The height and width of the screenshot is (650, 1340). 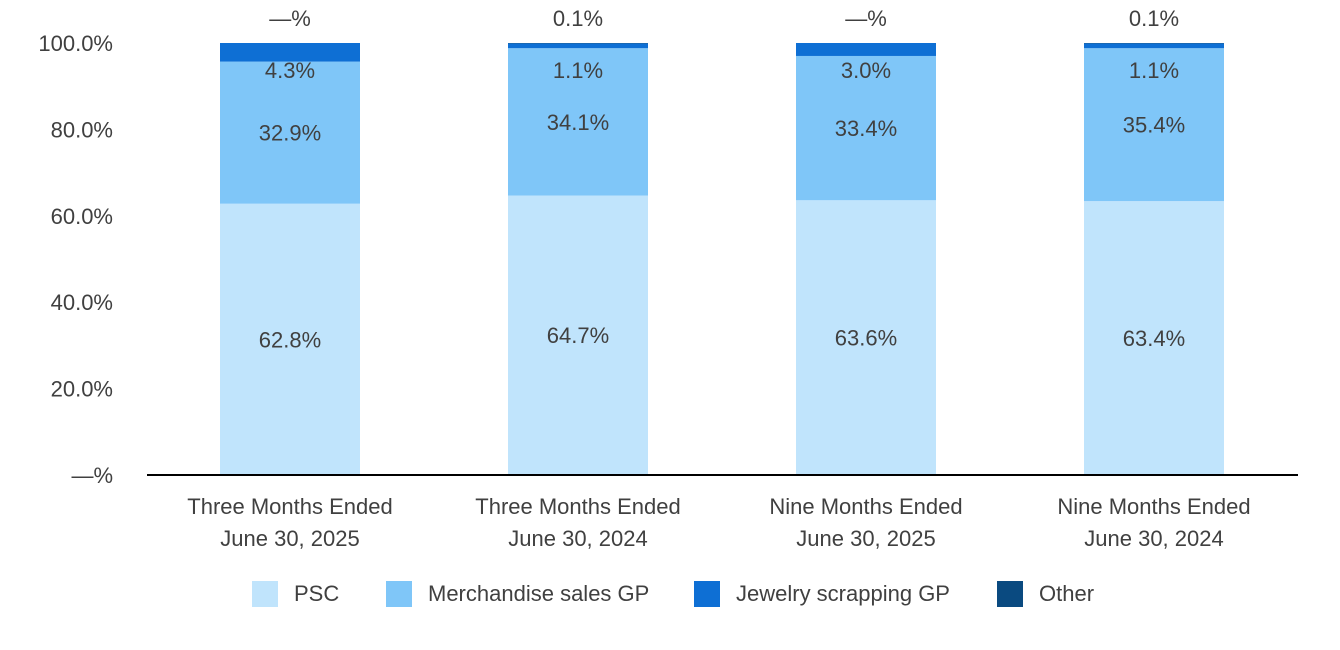 I want to click on legend-item-jewelry-scrapping-gp: Jewelry scrapping GP, so click(x=822, y=594).